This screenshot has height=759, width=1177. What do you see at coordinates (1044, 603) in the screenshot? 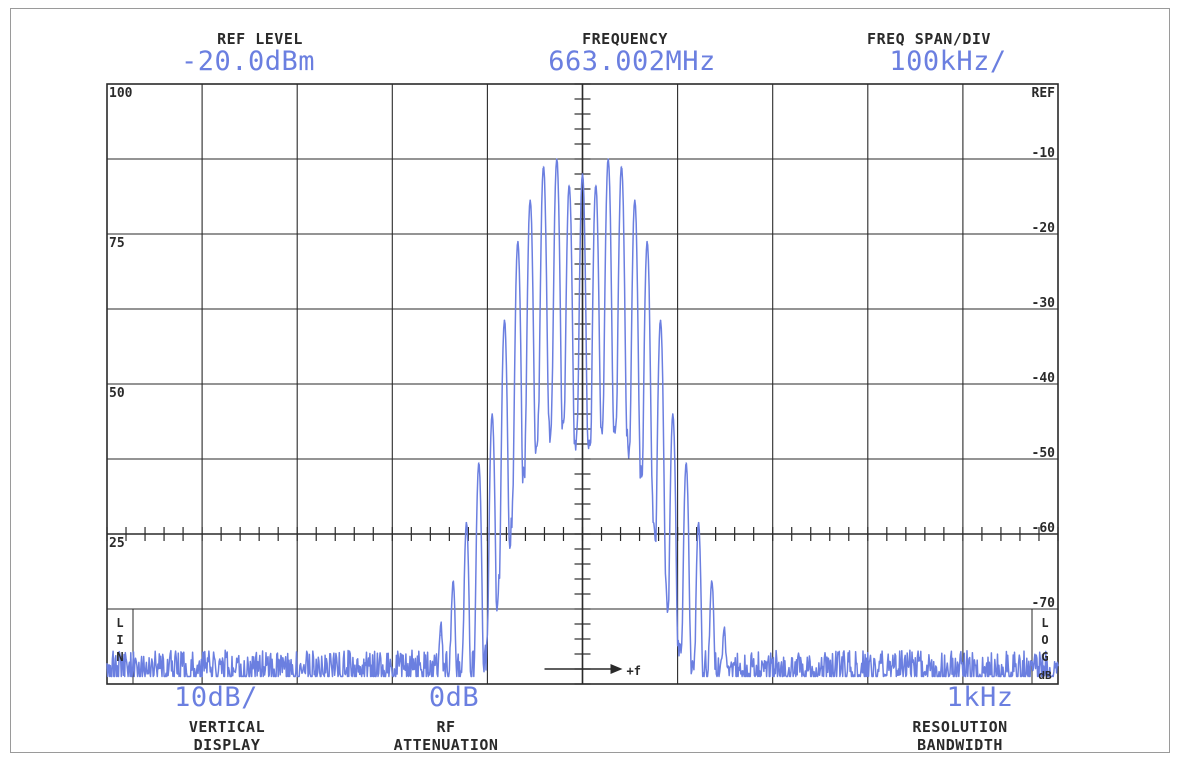
I see `right-tick-label: -70` at bounding box center [1044, 603].